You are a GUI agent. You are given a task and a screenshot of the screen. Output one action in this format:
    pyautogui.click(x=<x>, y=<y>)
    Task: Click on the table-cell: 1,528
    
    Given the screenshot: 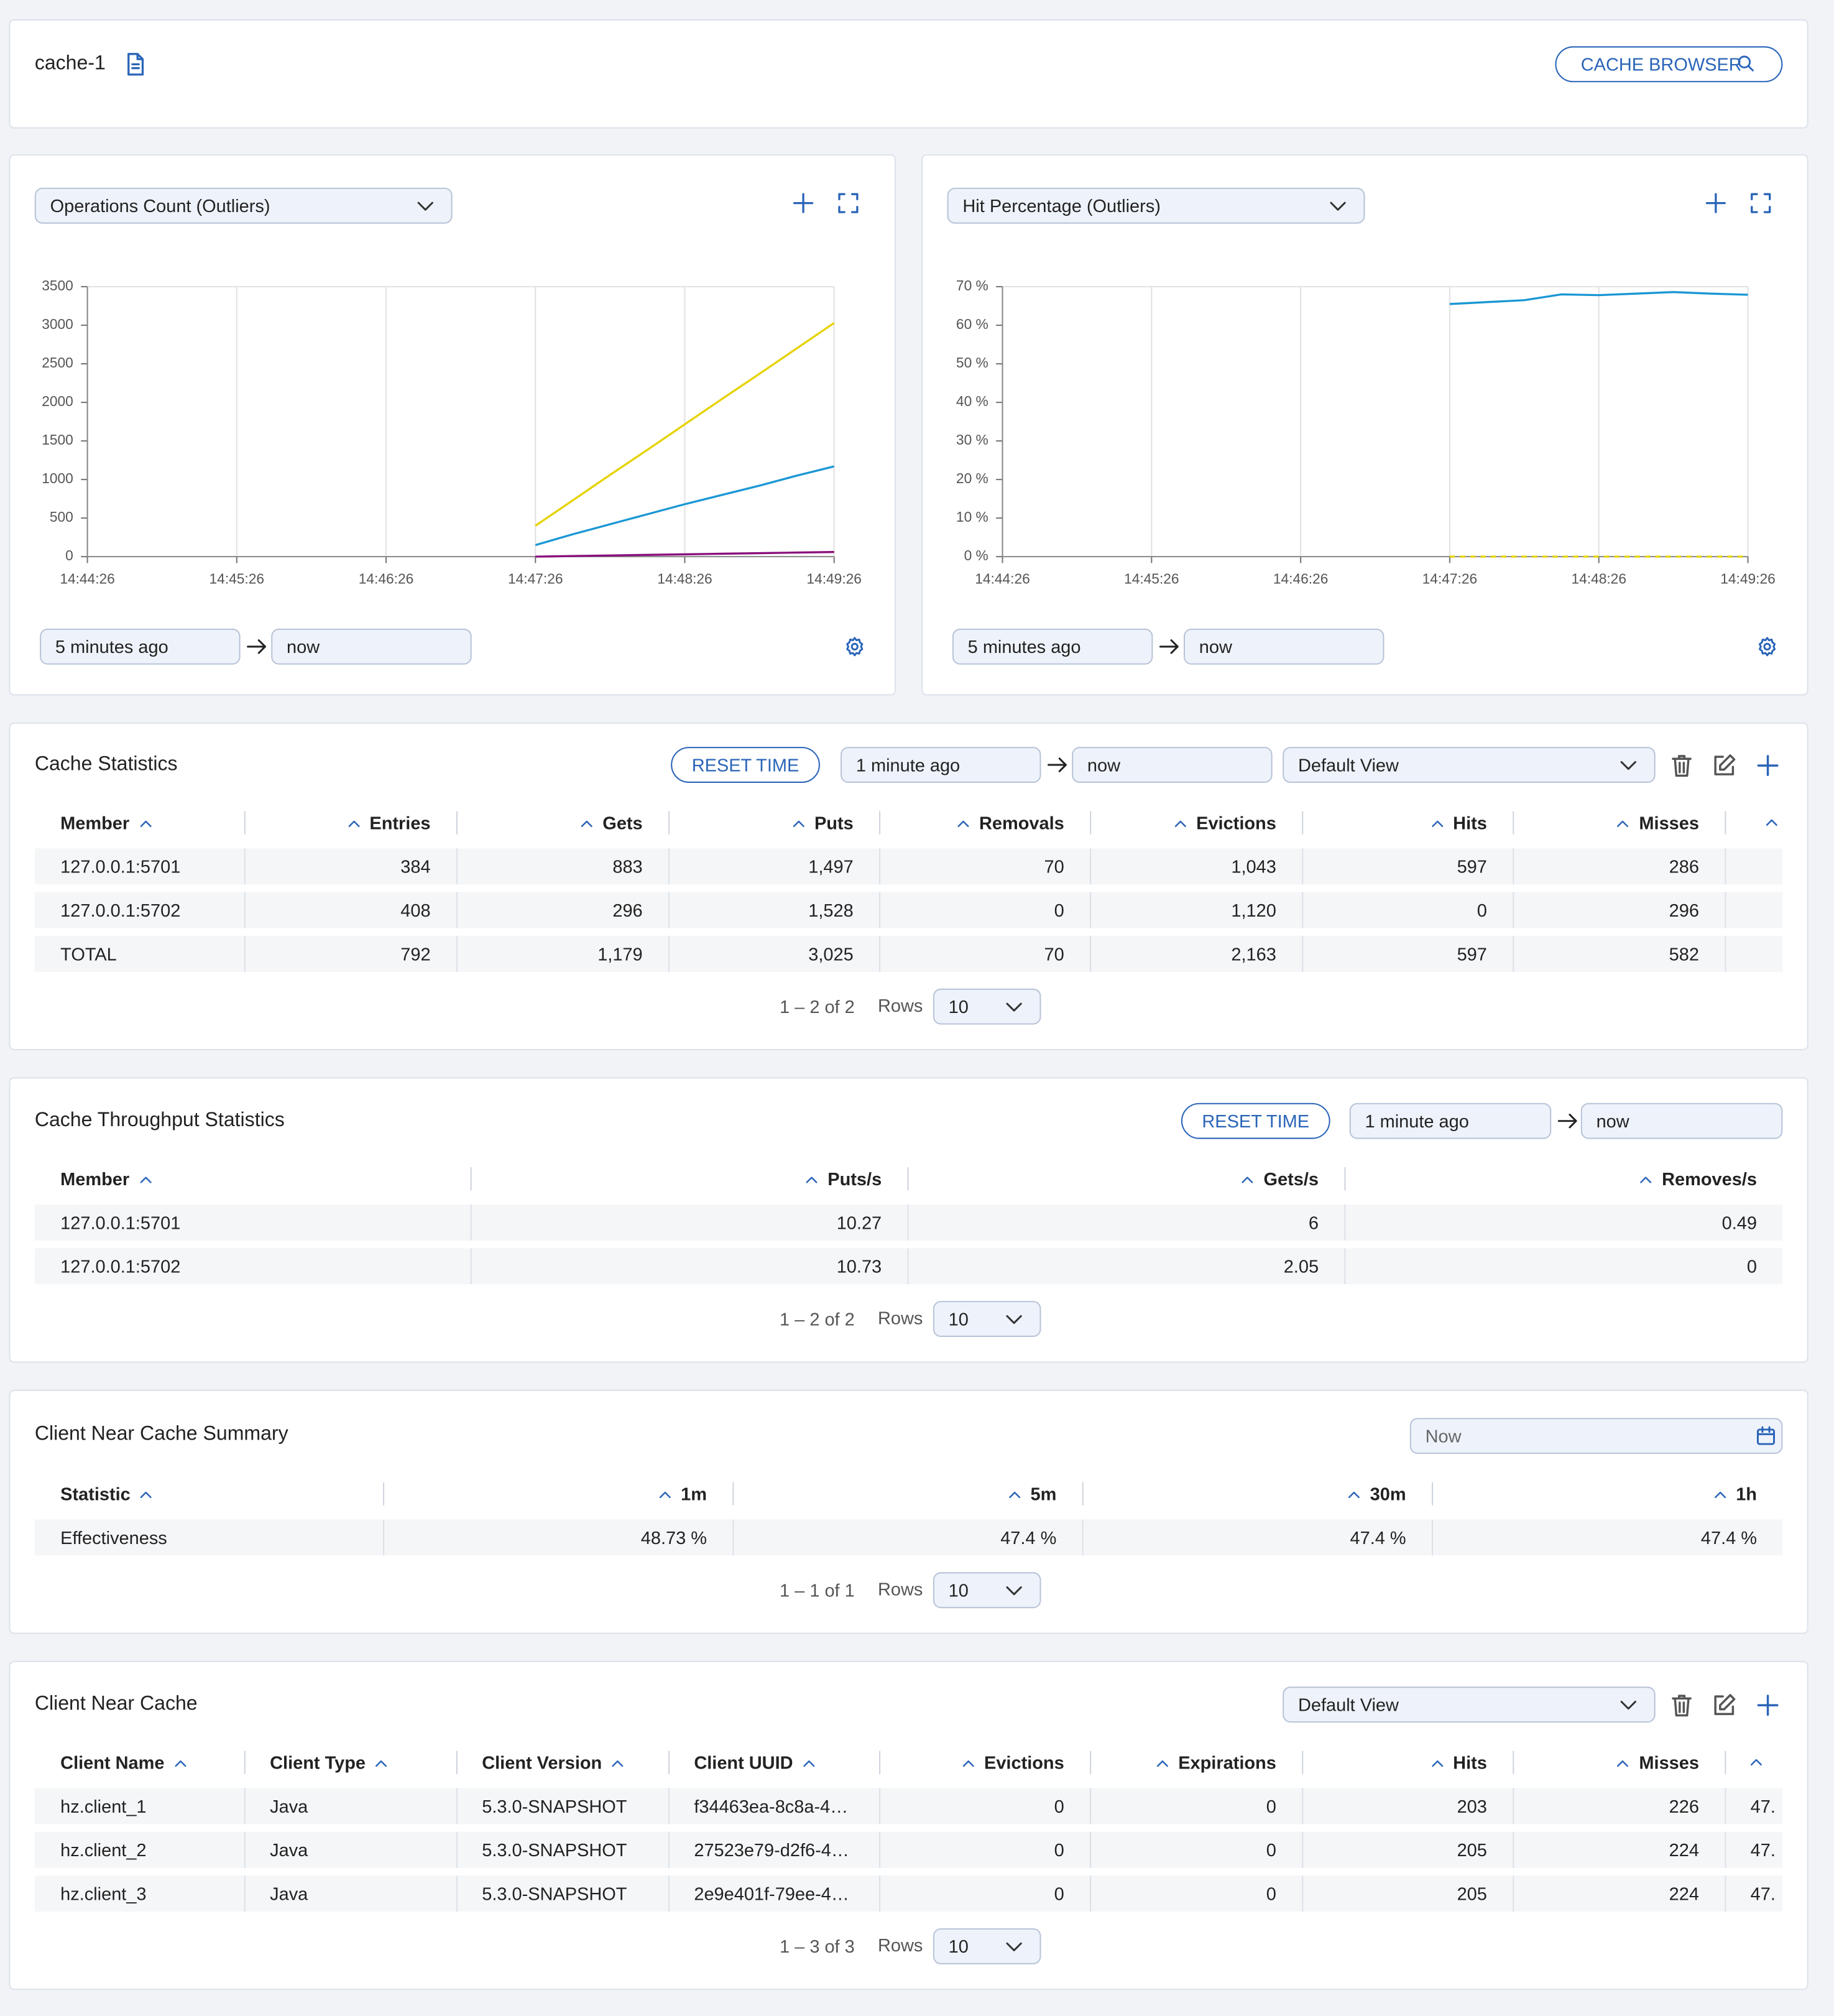 What is the action you would take?
    pyautogui.click(x=831, y=910)
    